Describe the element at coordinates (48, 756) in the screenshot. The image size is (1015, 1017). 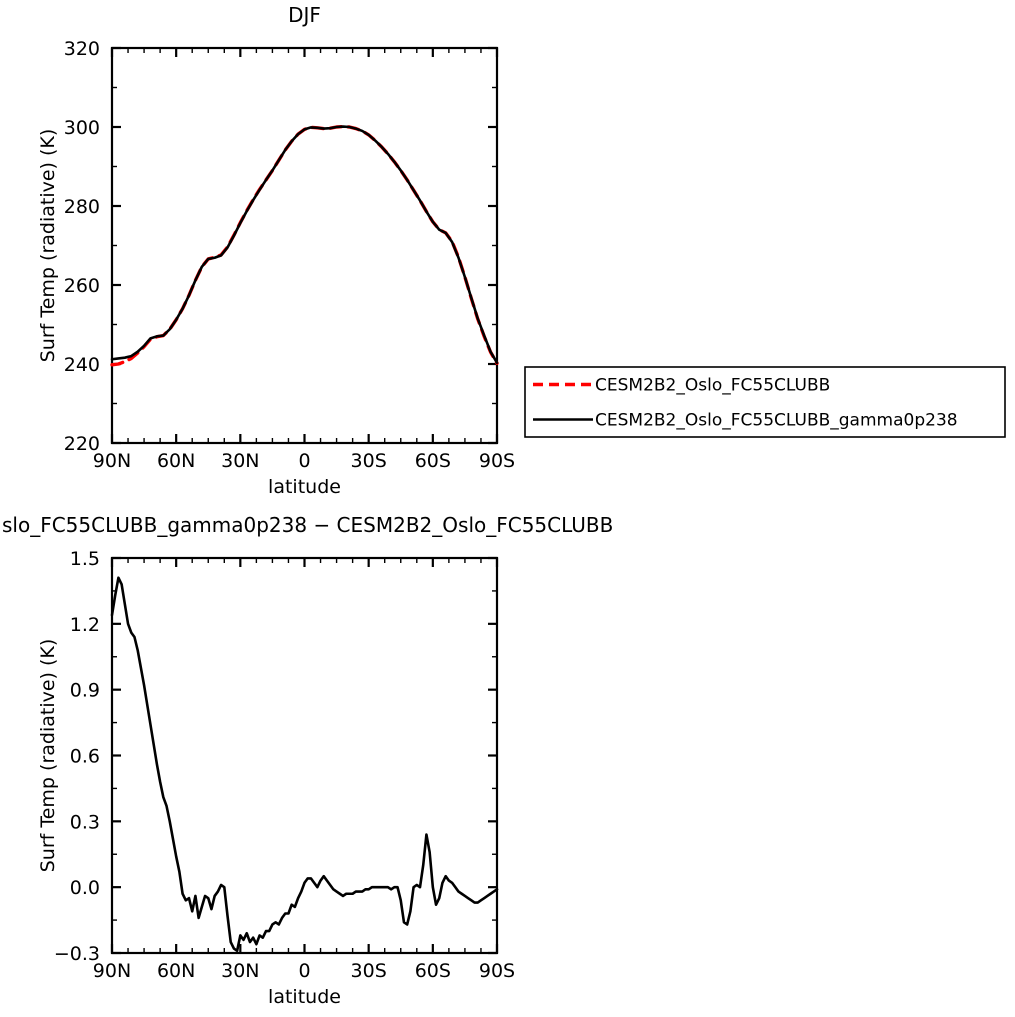
I see `panel-diff-ylabel: Surf Temp (radiative) (K)` at that location.